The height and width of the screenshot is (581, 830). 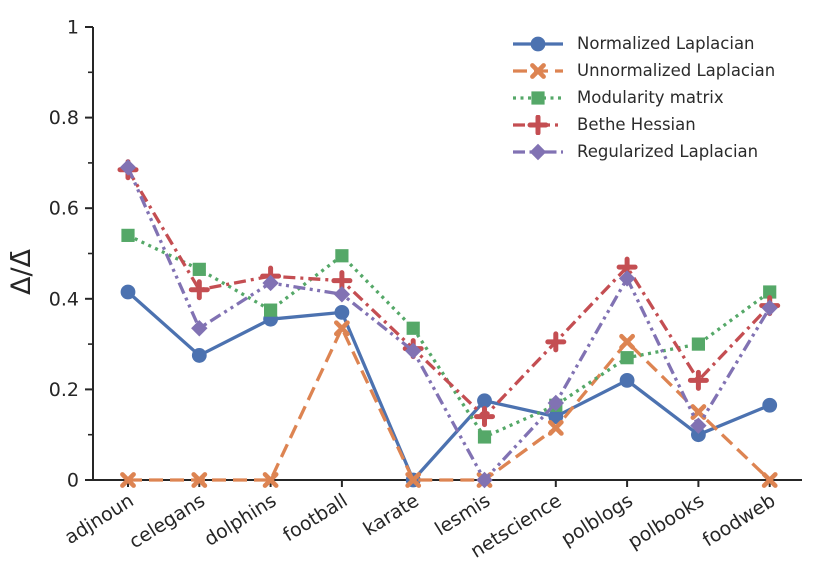 What do you see at coordinates (73, 28) in the screenshot?
I see `y-tick-label: 1` at bounding box center [73, 28].